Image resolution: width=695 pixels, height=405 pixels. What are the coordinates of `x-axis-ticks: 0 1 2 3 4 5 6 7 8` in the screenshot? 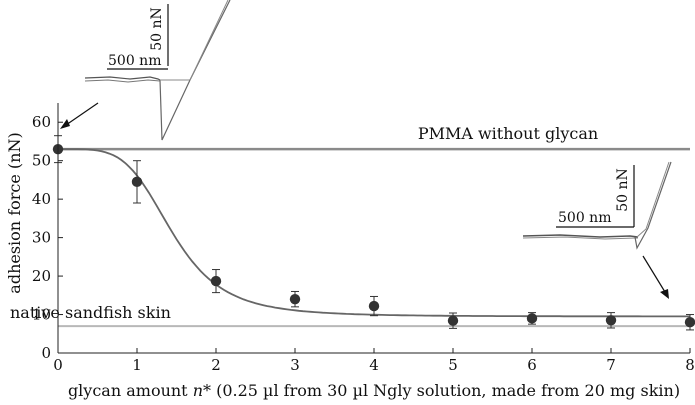 It's located at (374, 361).